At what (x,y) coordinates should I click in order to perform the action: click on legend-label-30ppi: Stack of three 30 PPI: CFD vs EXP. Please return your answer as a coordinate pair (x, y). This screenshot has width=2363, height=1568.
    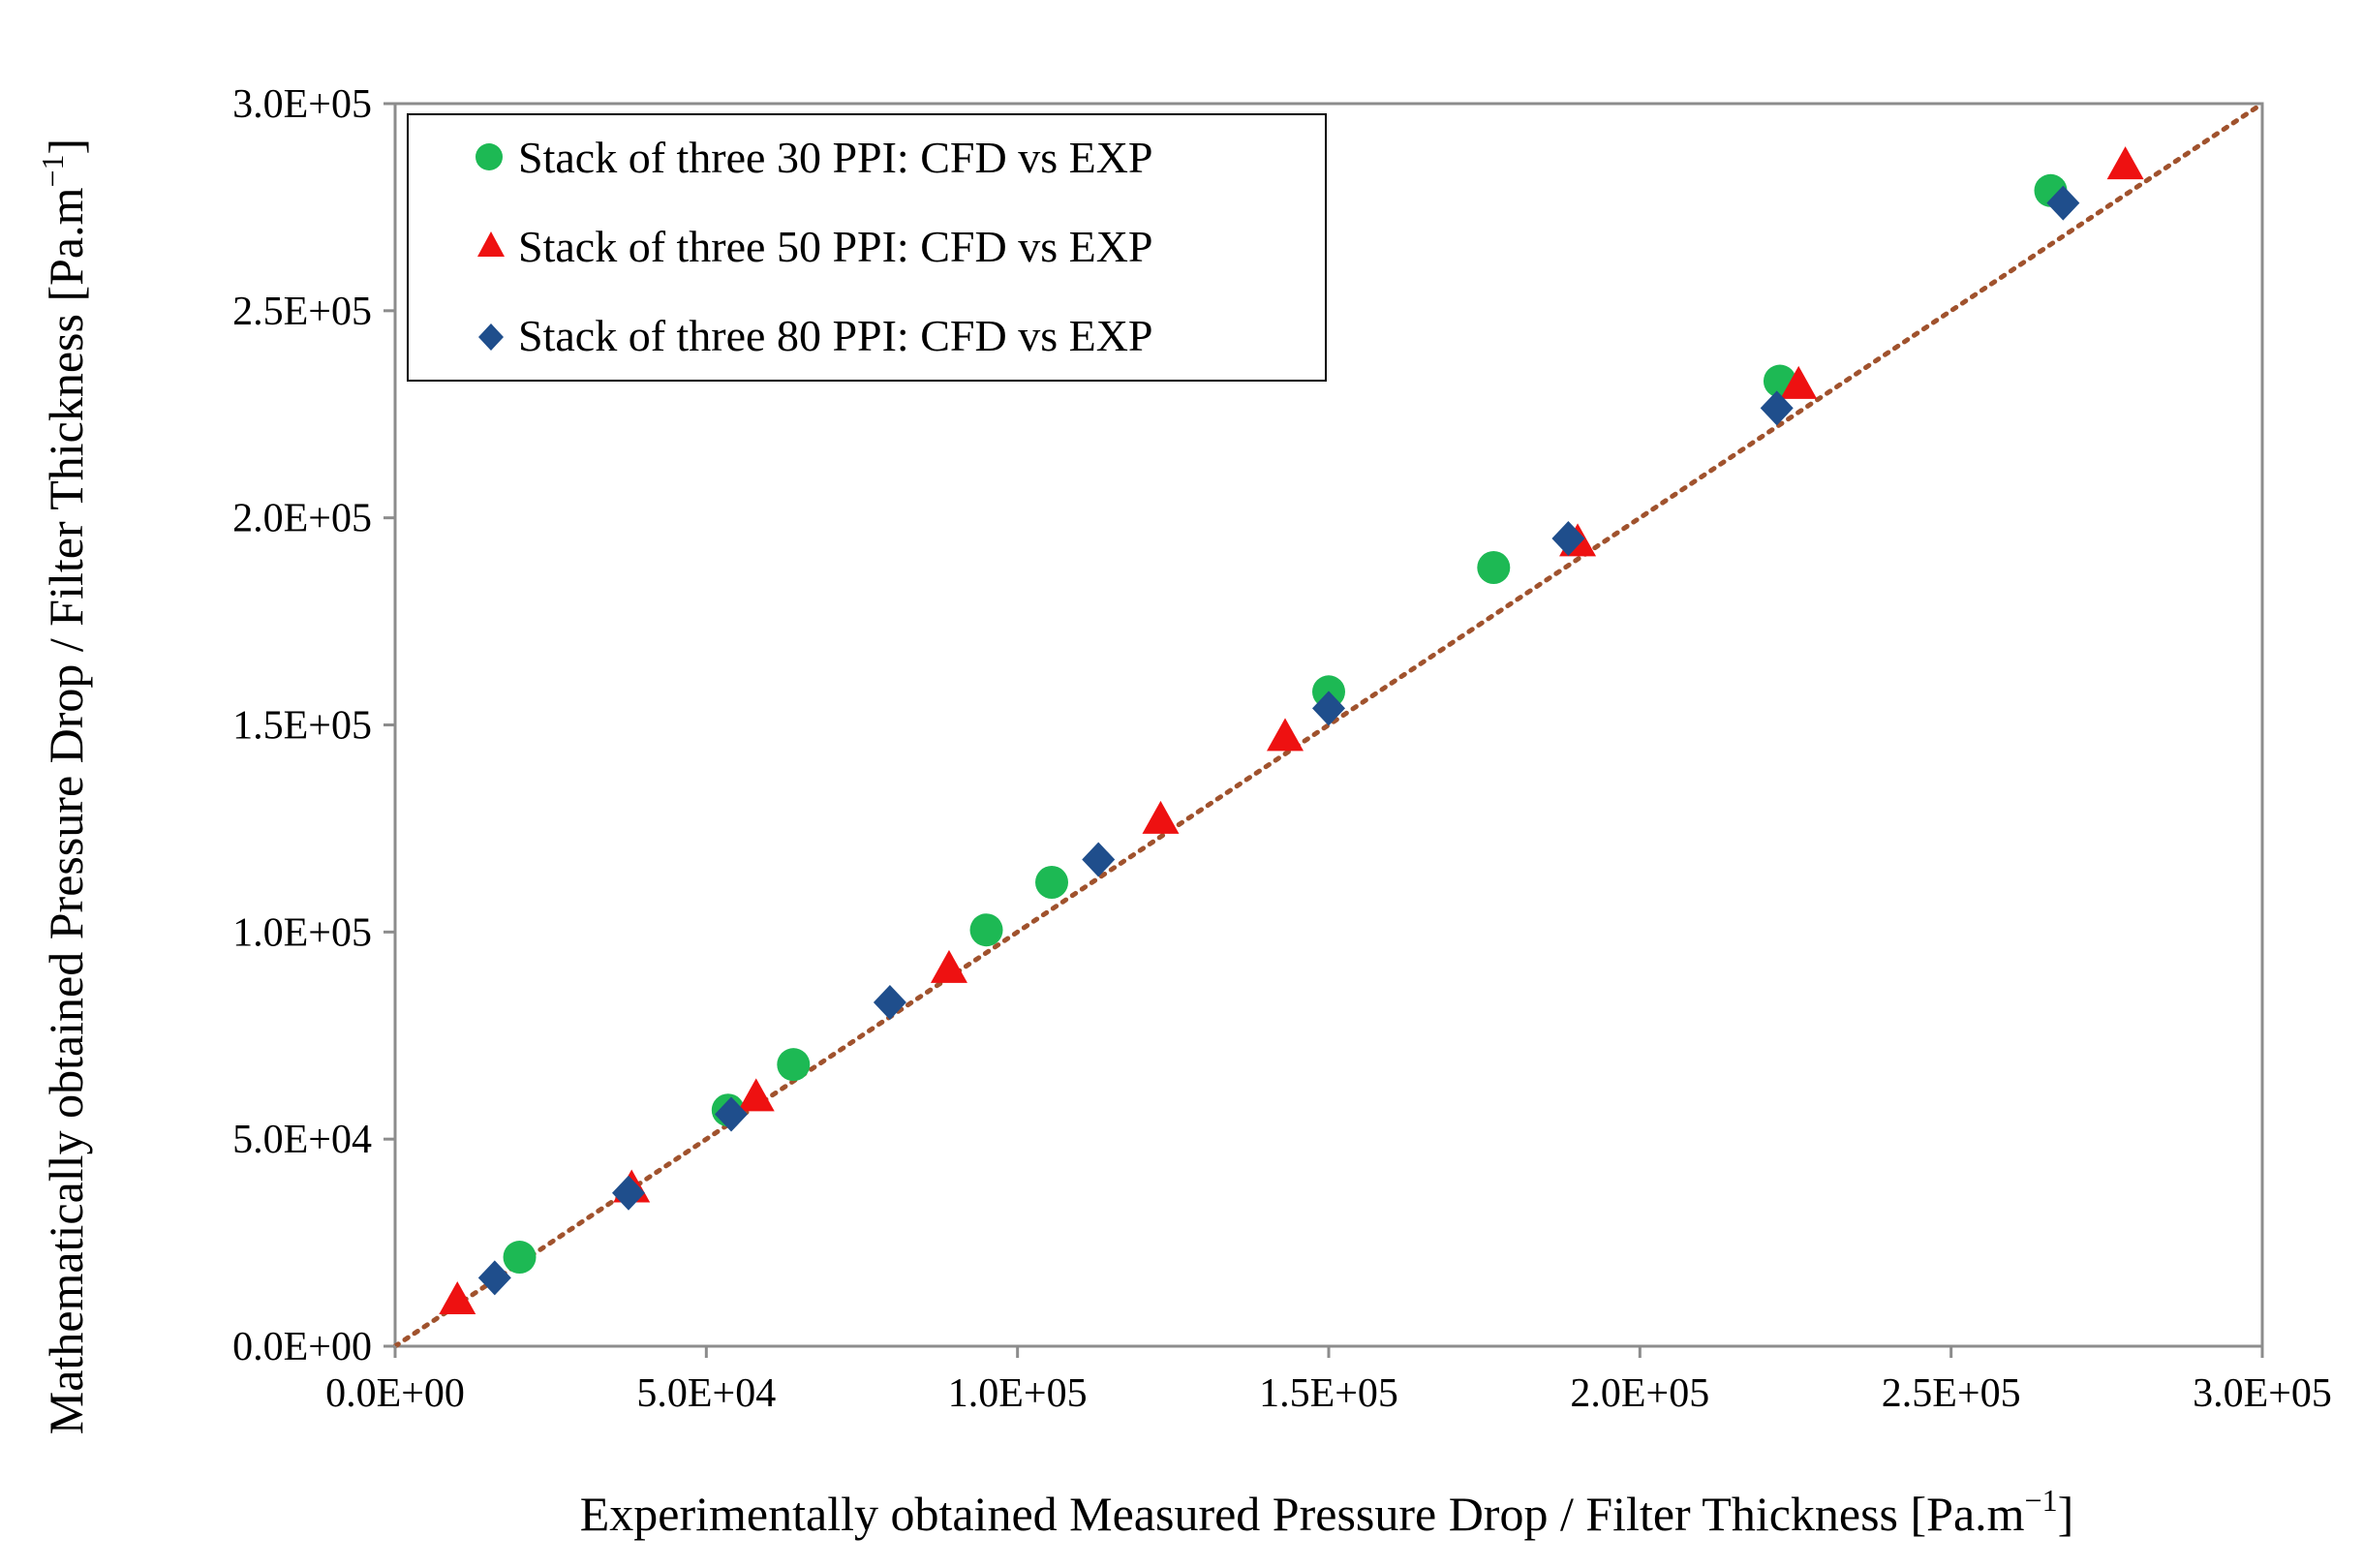
    Looking at the image, I should click on (835, 157).